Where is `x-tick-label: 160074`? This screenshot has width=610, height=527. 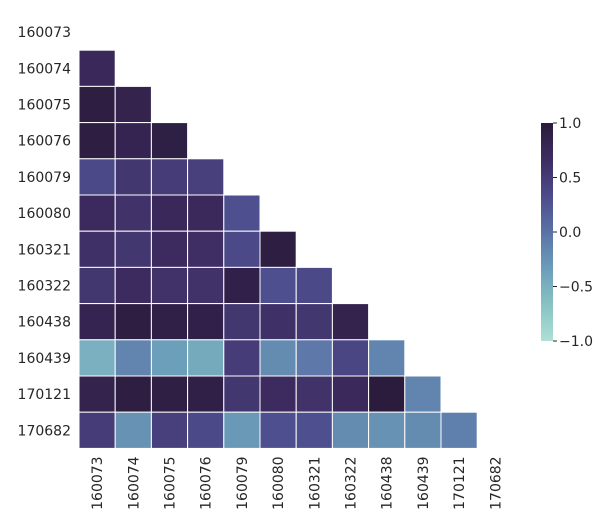
x-tick-label: 160074 is located at coordinates (134, 483).